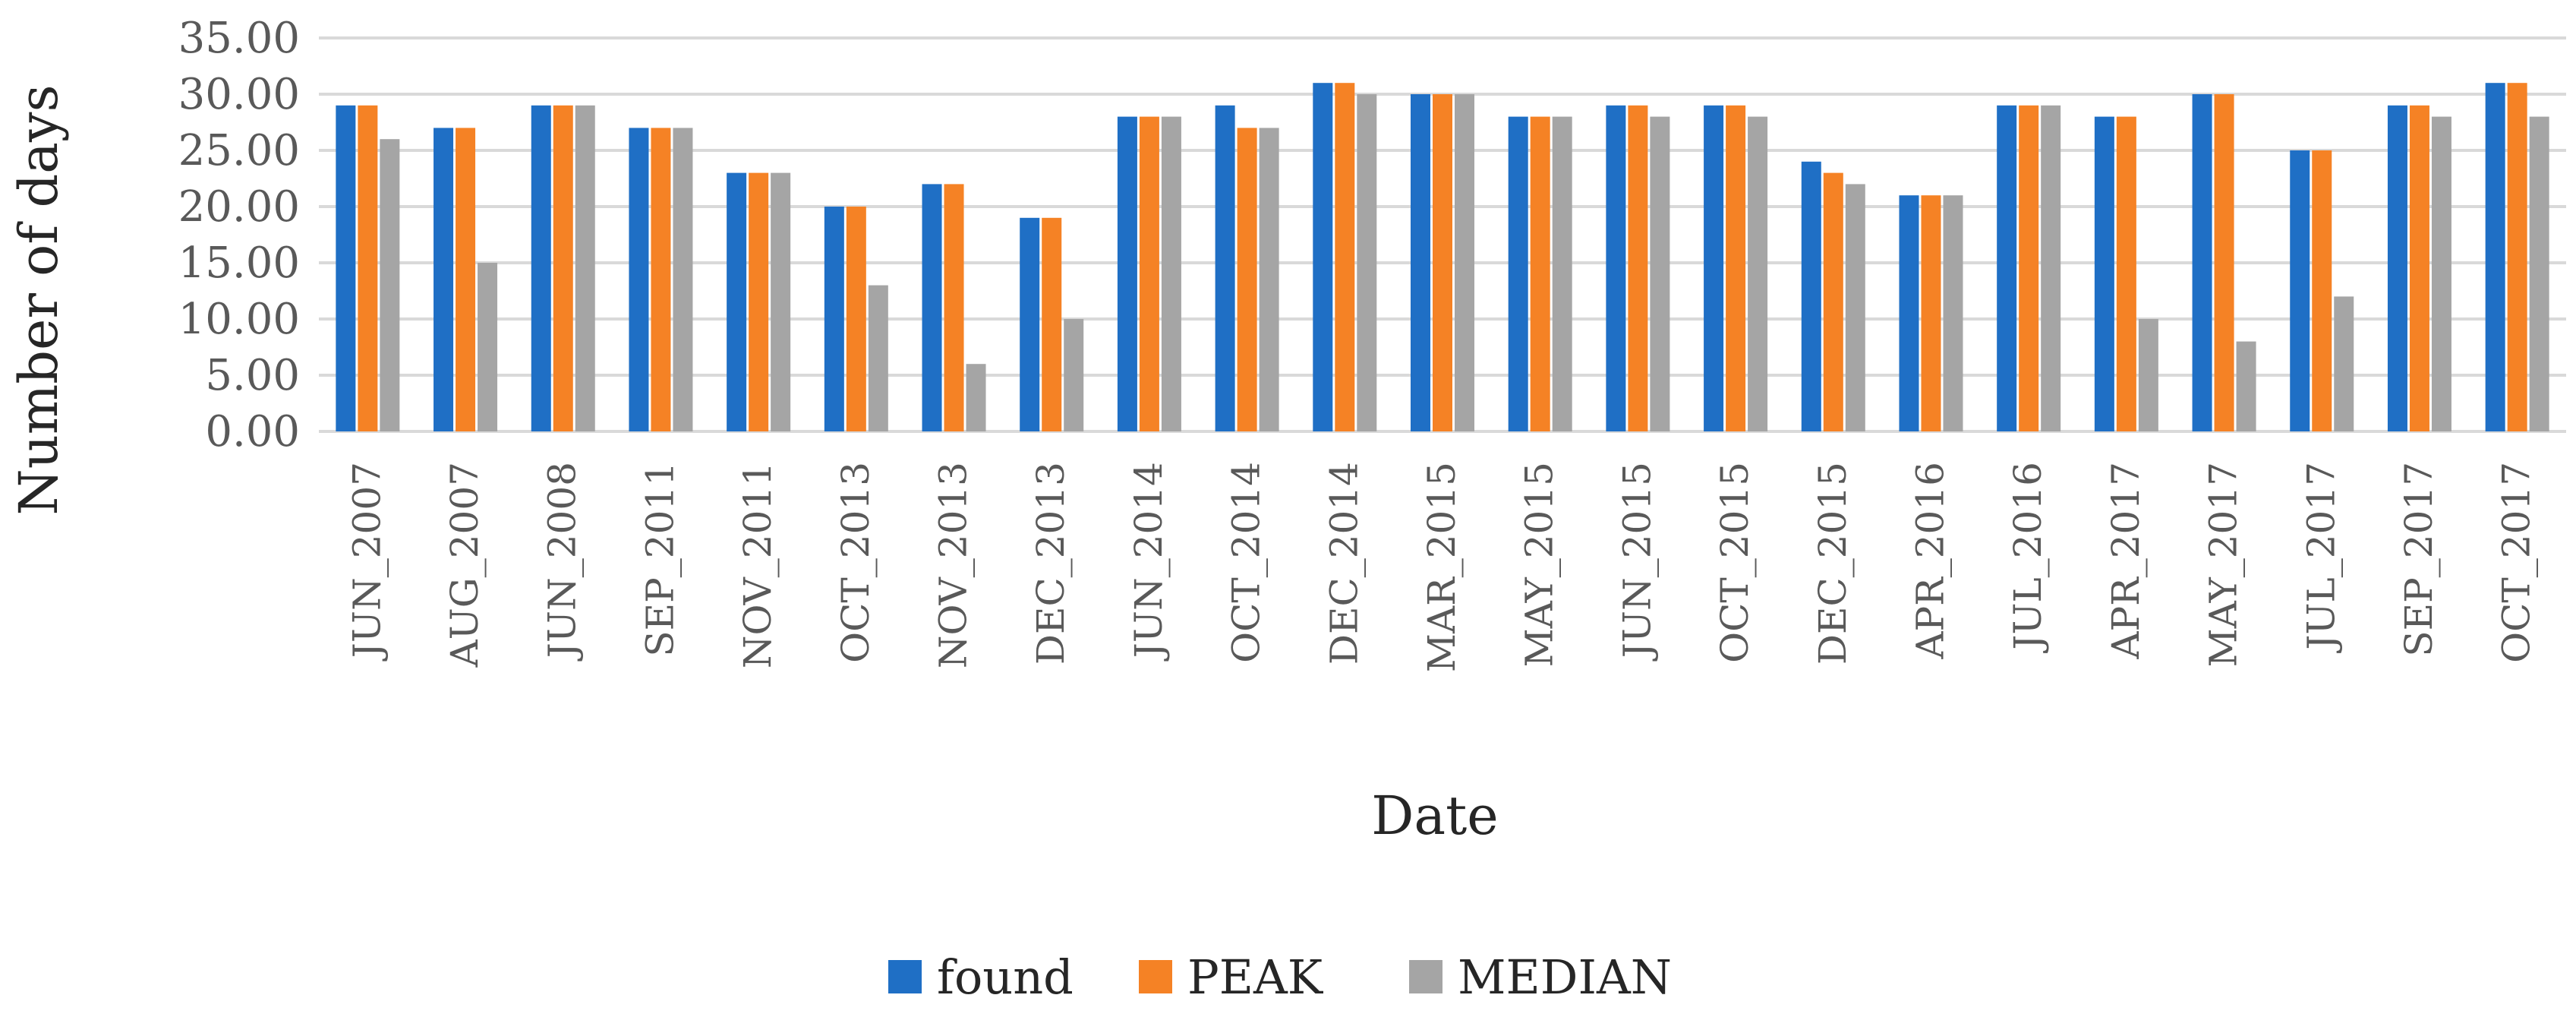 The image size is (2576, 1036). I want to click on bar-peak-sep_2011, so click(661, 279).